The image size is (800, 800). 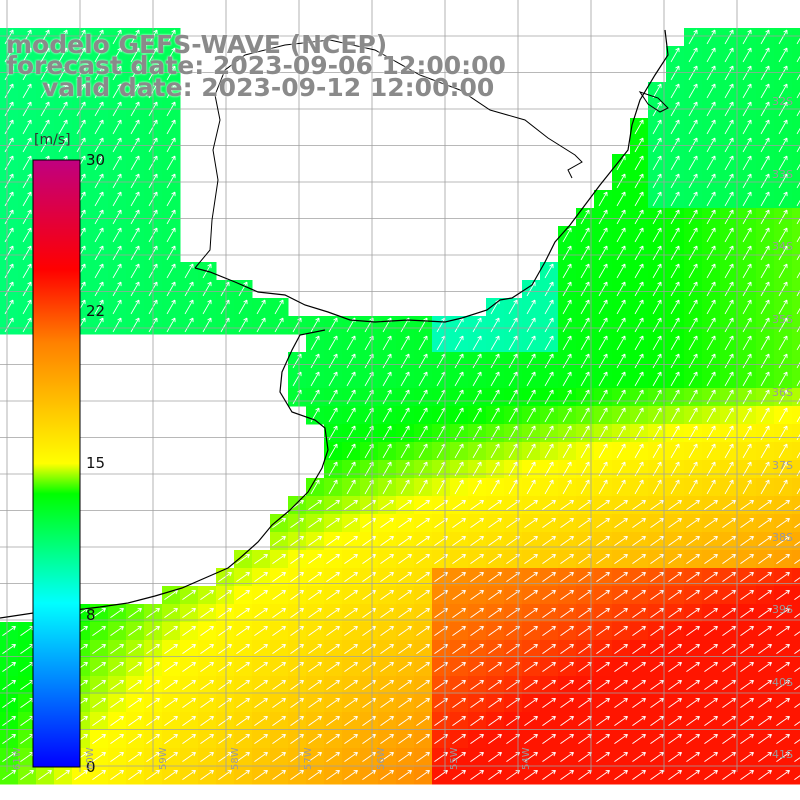 What do you see at coordinates (256, 65) in the screenshot?
I see `title-forecast-date: forecast date: 2023-09-06 12:00:00` at bounding box center [256, 65].